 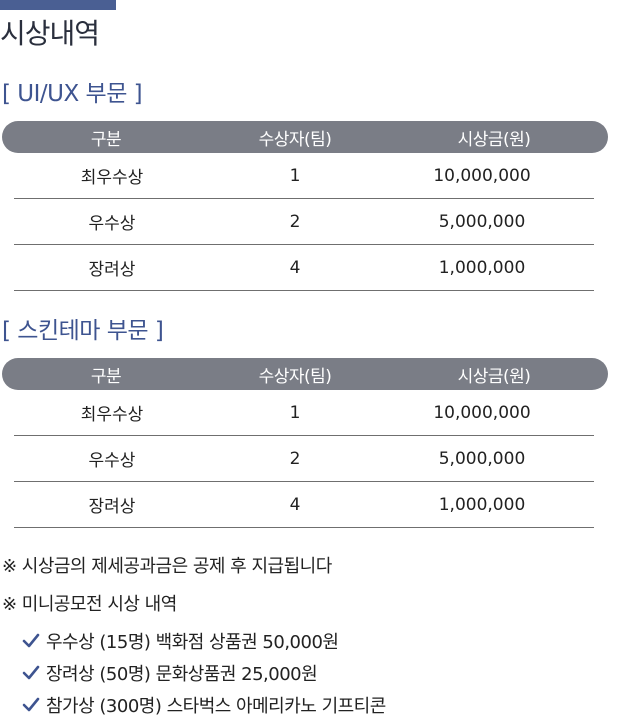 What do you see at coordinates (50, 33) in the screenshot?
I see `page-title: 시상내역` at bounding box center [50, 33].